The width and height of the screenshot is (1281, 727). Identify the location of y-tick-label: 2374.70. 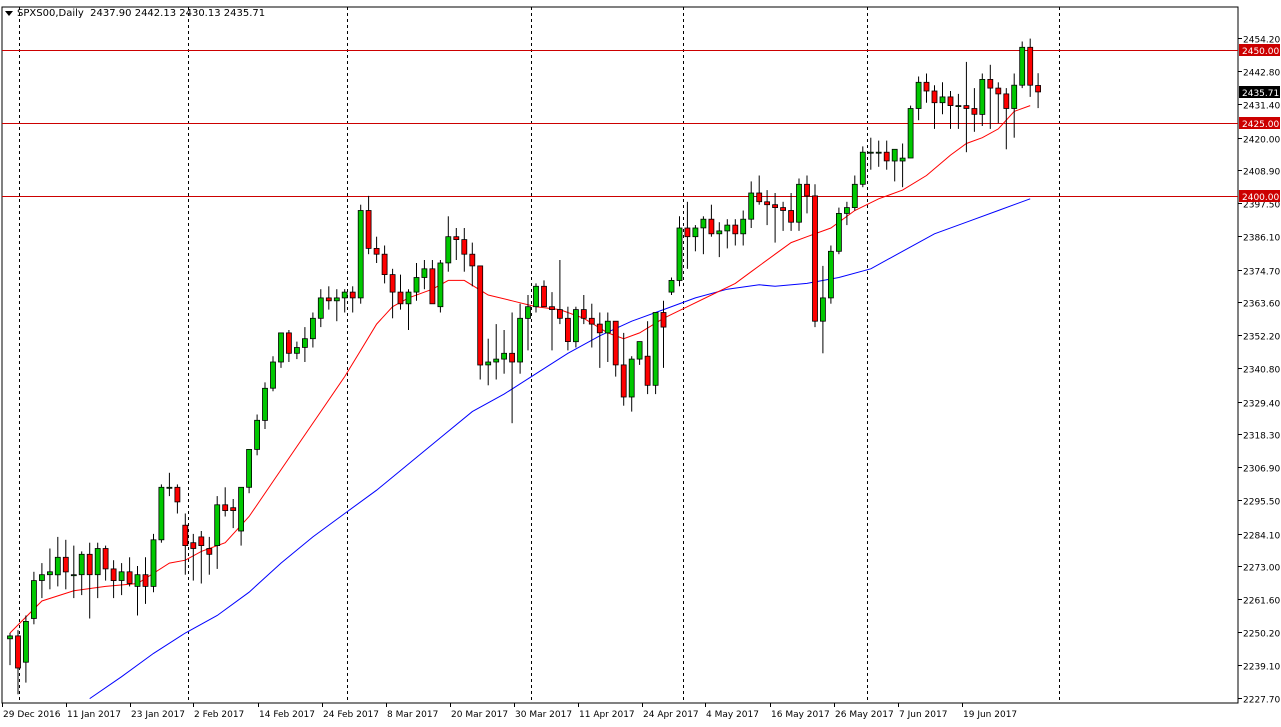
(1261, 273).